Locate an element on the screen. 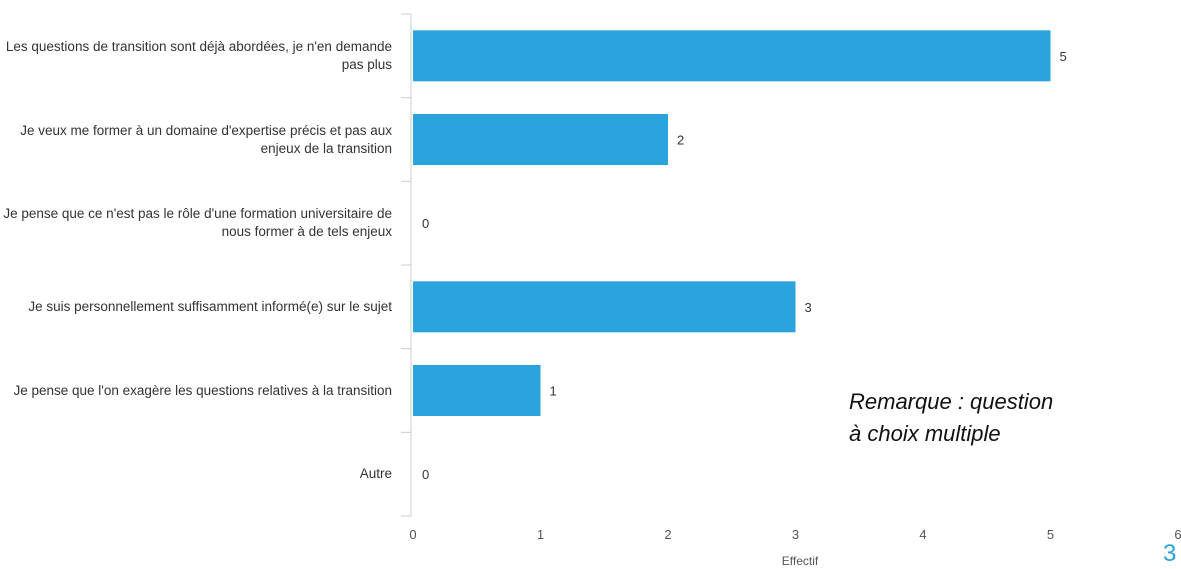 The image size is (1181, 569). x-tick-label: 1 is located at coordinates (540, 534).